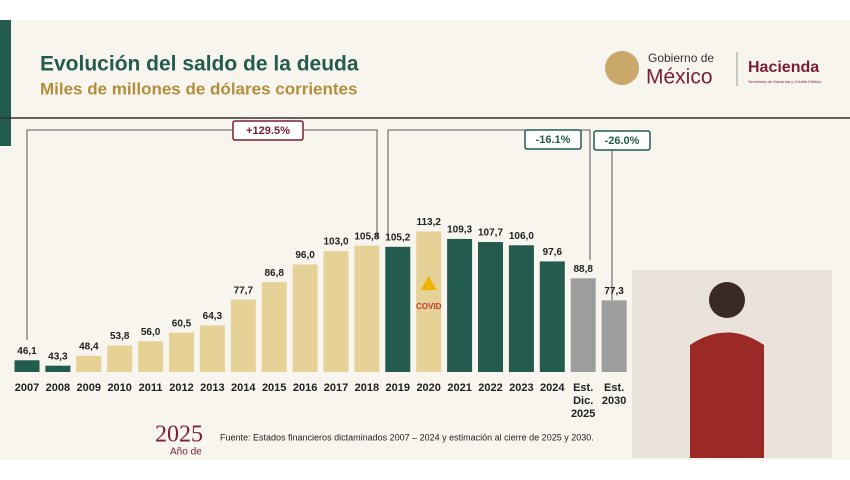 This screenshot has width=850, height=480. I want to click on year-sub: Año de, so click(186, 452).